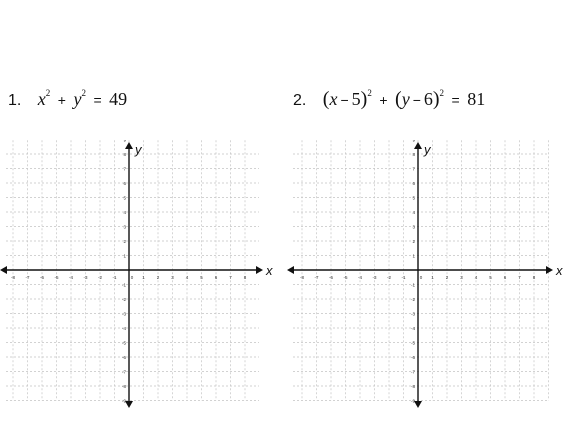  I want to click on equation: (x −5)2 + (y −6)2 = 81, so click(404, 99).